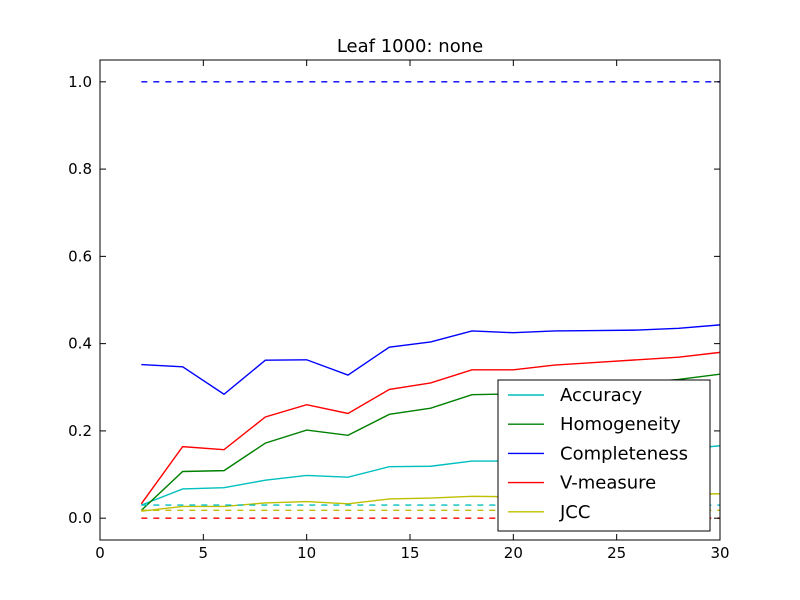 The width and height of the screenshot is (800, 600). What do you see at coordinates (601, 395) in the screenshot?
I see `legend-label: Accuracy` at bounding box center [601, 395].